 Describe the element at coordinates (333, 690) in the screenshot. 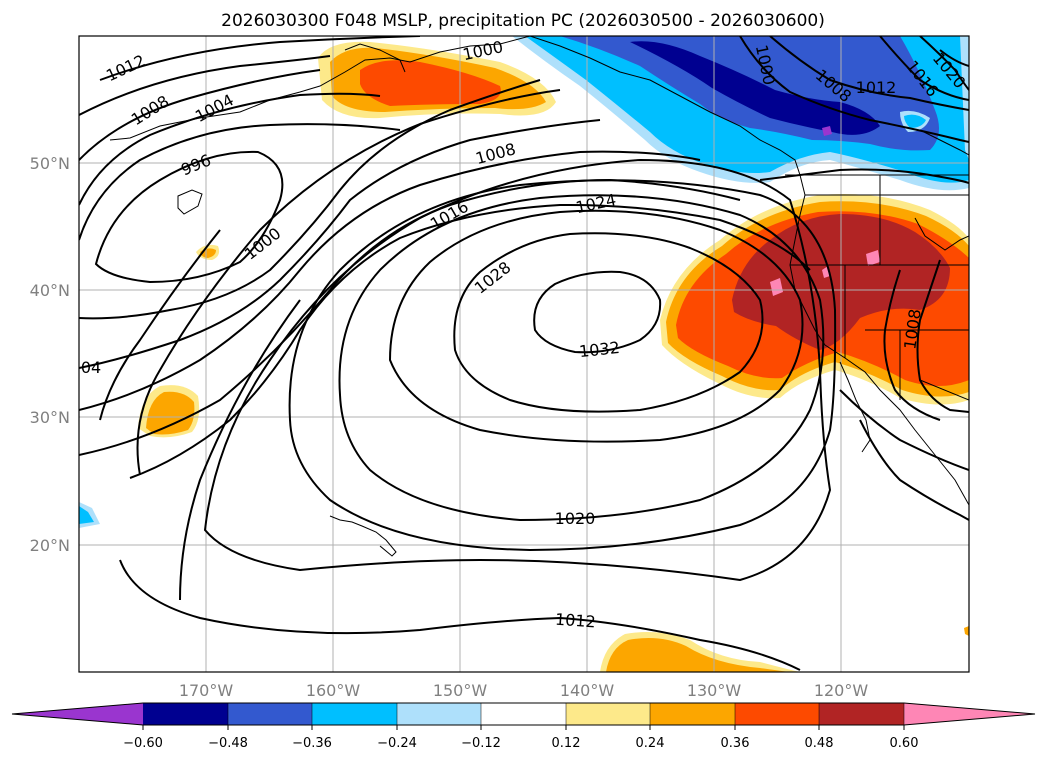

I see `lon-label: 160°W` at that location.